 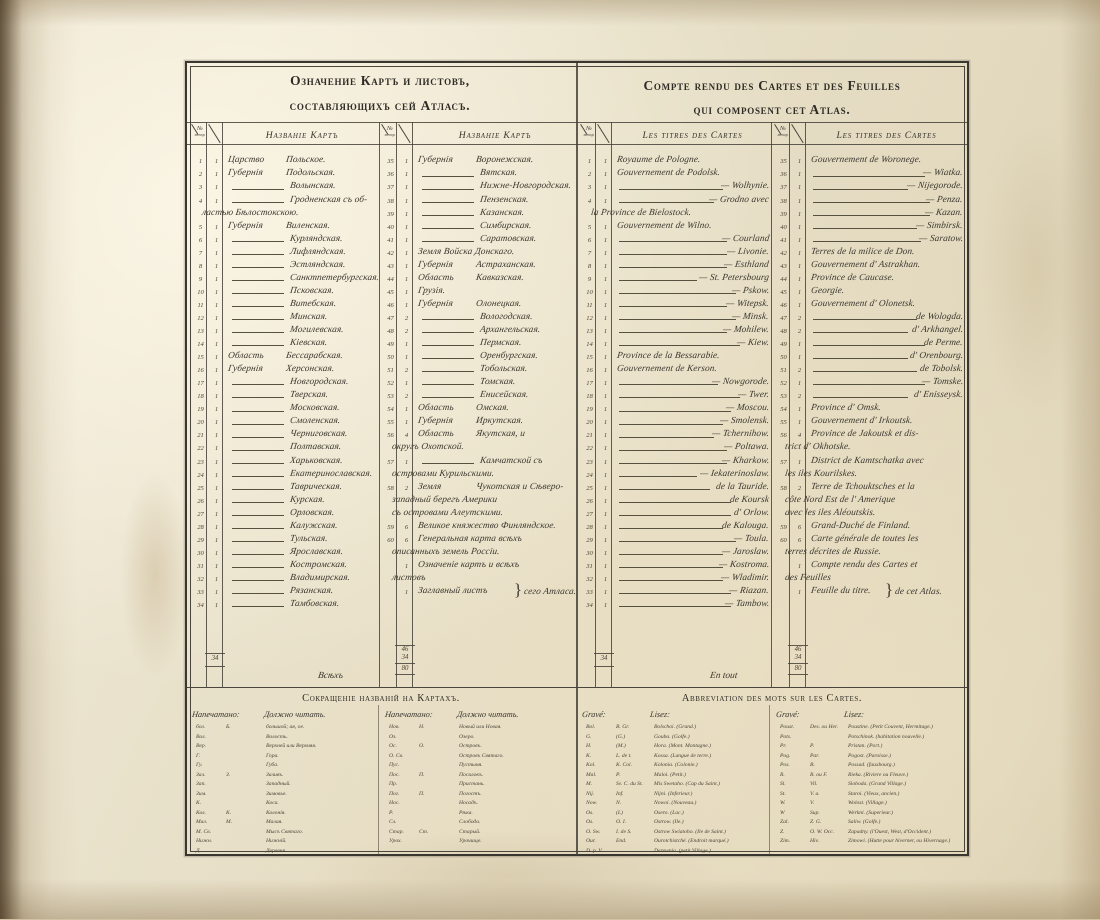 What do you see at coordinates (589, 462) in the screenshot?
I see `row-number: 23` at bounding box center [589, 462].